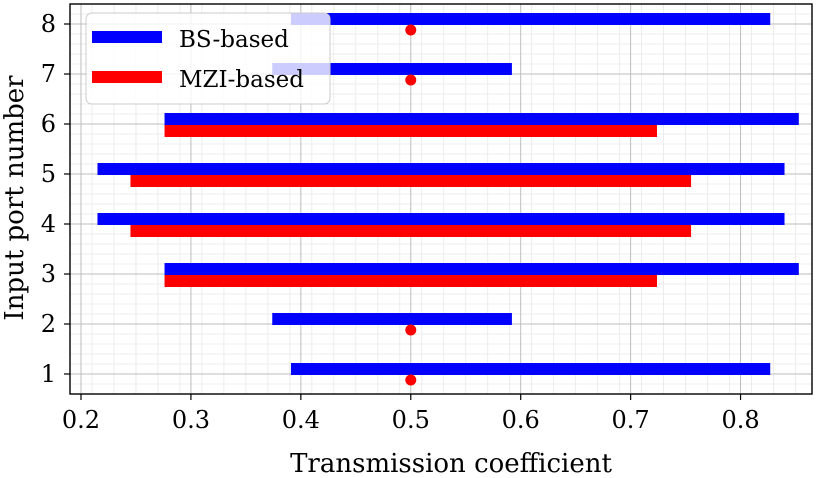 This screenshot has height=478, width=831. I want to click on y-tick-label: 5, so click(48, 174).